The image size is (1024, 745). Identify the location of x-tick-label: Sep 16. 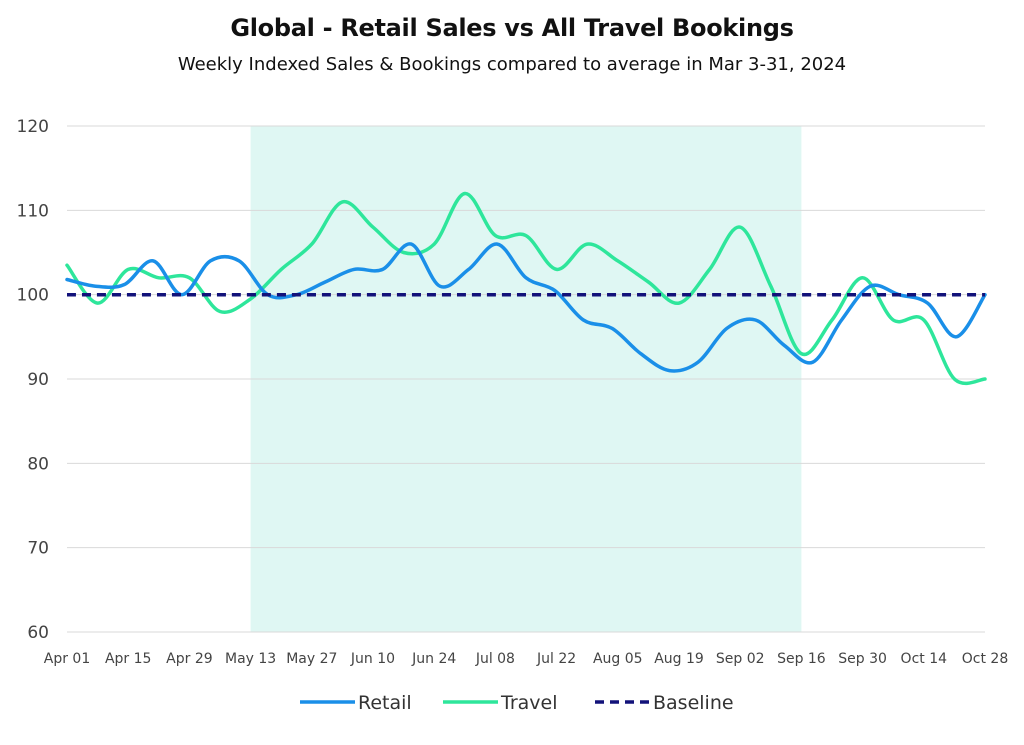
(801, 659).